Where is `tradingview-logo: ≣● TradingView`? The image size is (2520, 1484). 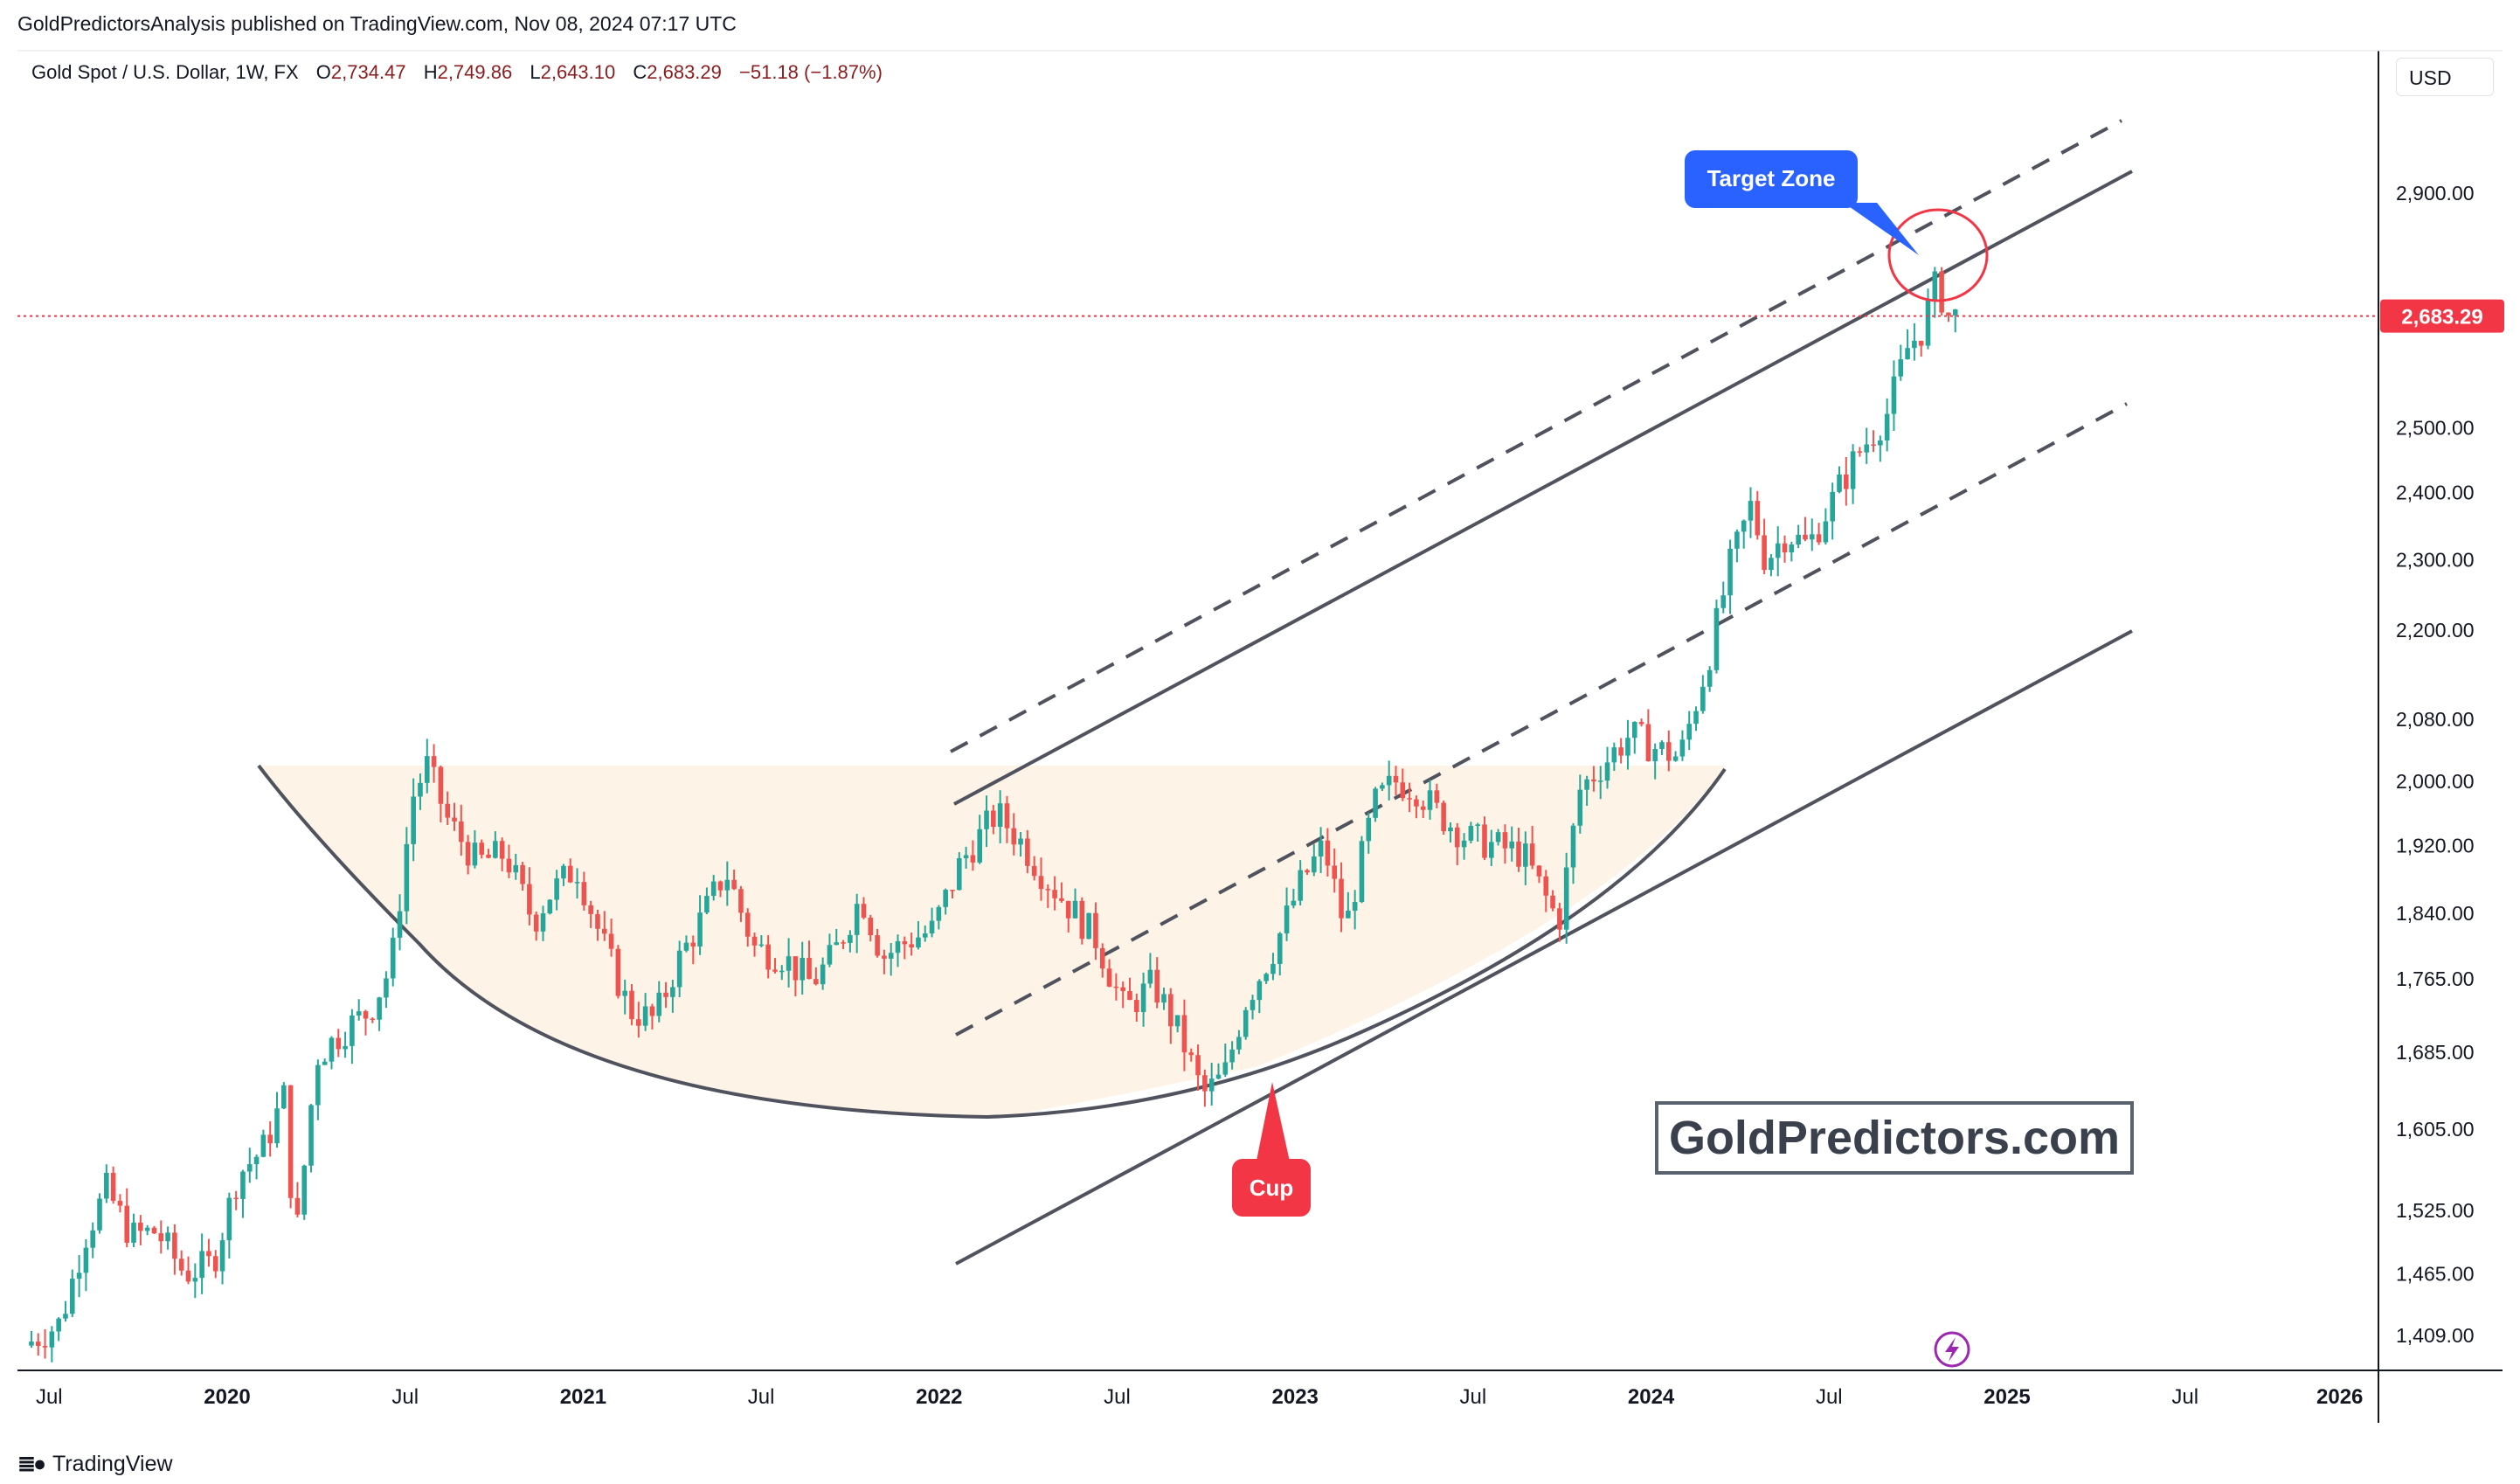 tradingview-logo: ≣● TradingView is located at coordinates (95, 1464).